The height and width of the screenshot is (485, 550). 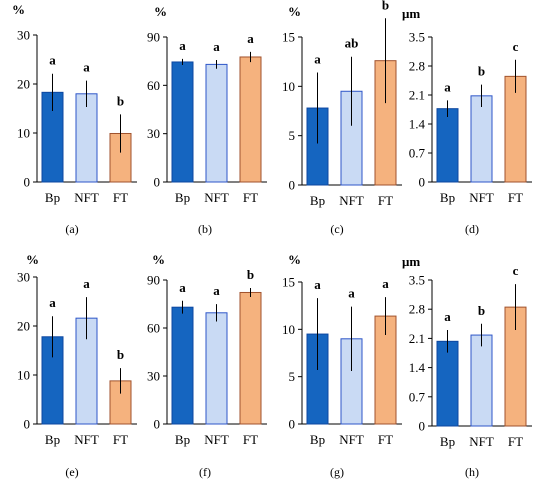 I want to click on chart-panel-a: % 0 10 20 30 a Bp a NFT b FT (a), so click(x=74, y=119).